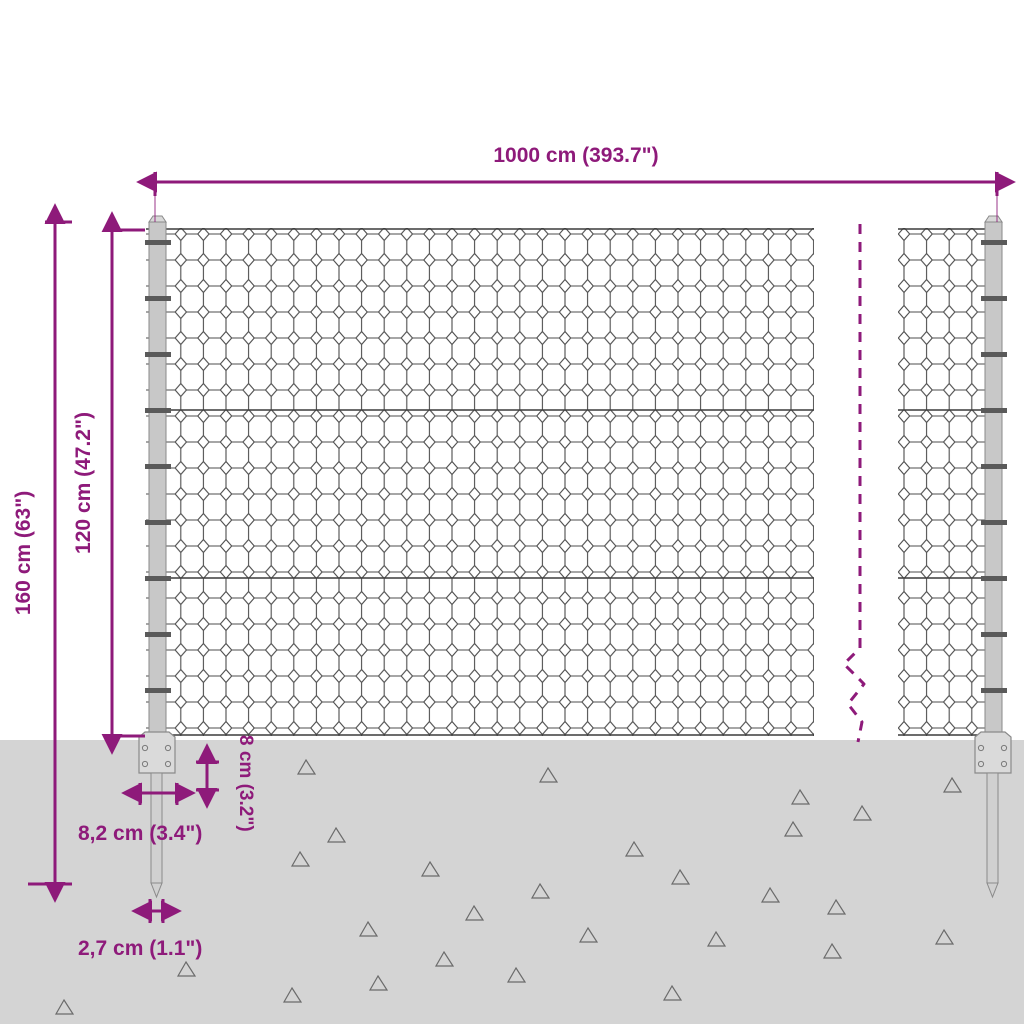  What do you see at coordinates (140, 929) in the screenshot?
I see `dimension-post-thickness: 2,7 cm (1.1")` at bounding box center [140, 929].